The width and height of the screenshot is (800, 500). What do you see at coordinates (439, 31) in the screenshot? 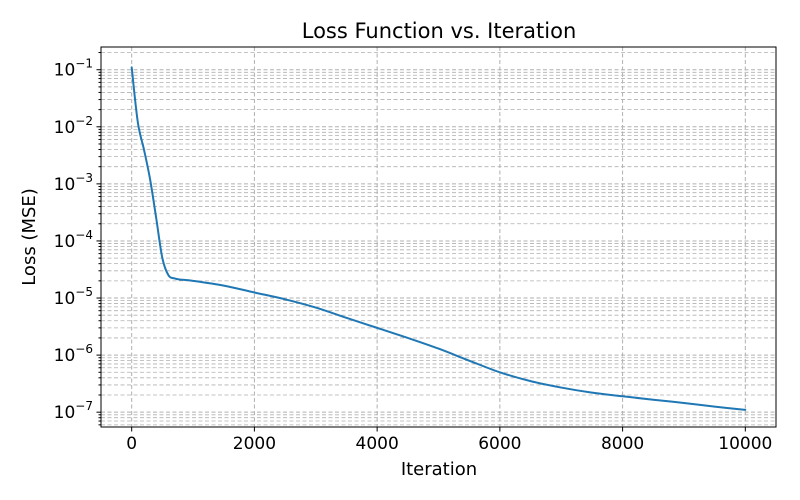
I see `chart-title: Loss Function vs. Iteration` at bounding box center [439, 31].